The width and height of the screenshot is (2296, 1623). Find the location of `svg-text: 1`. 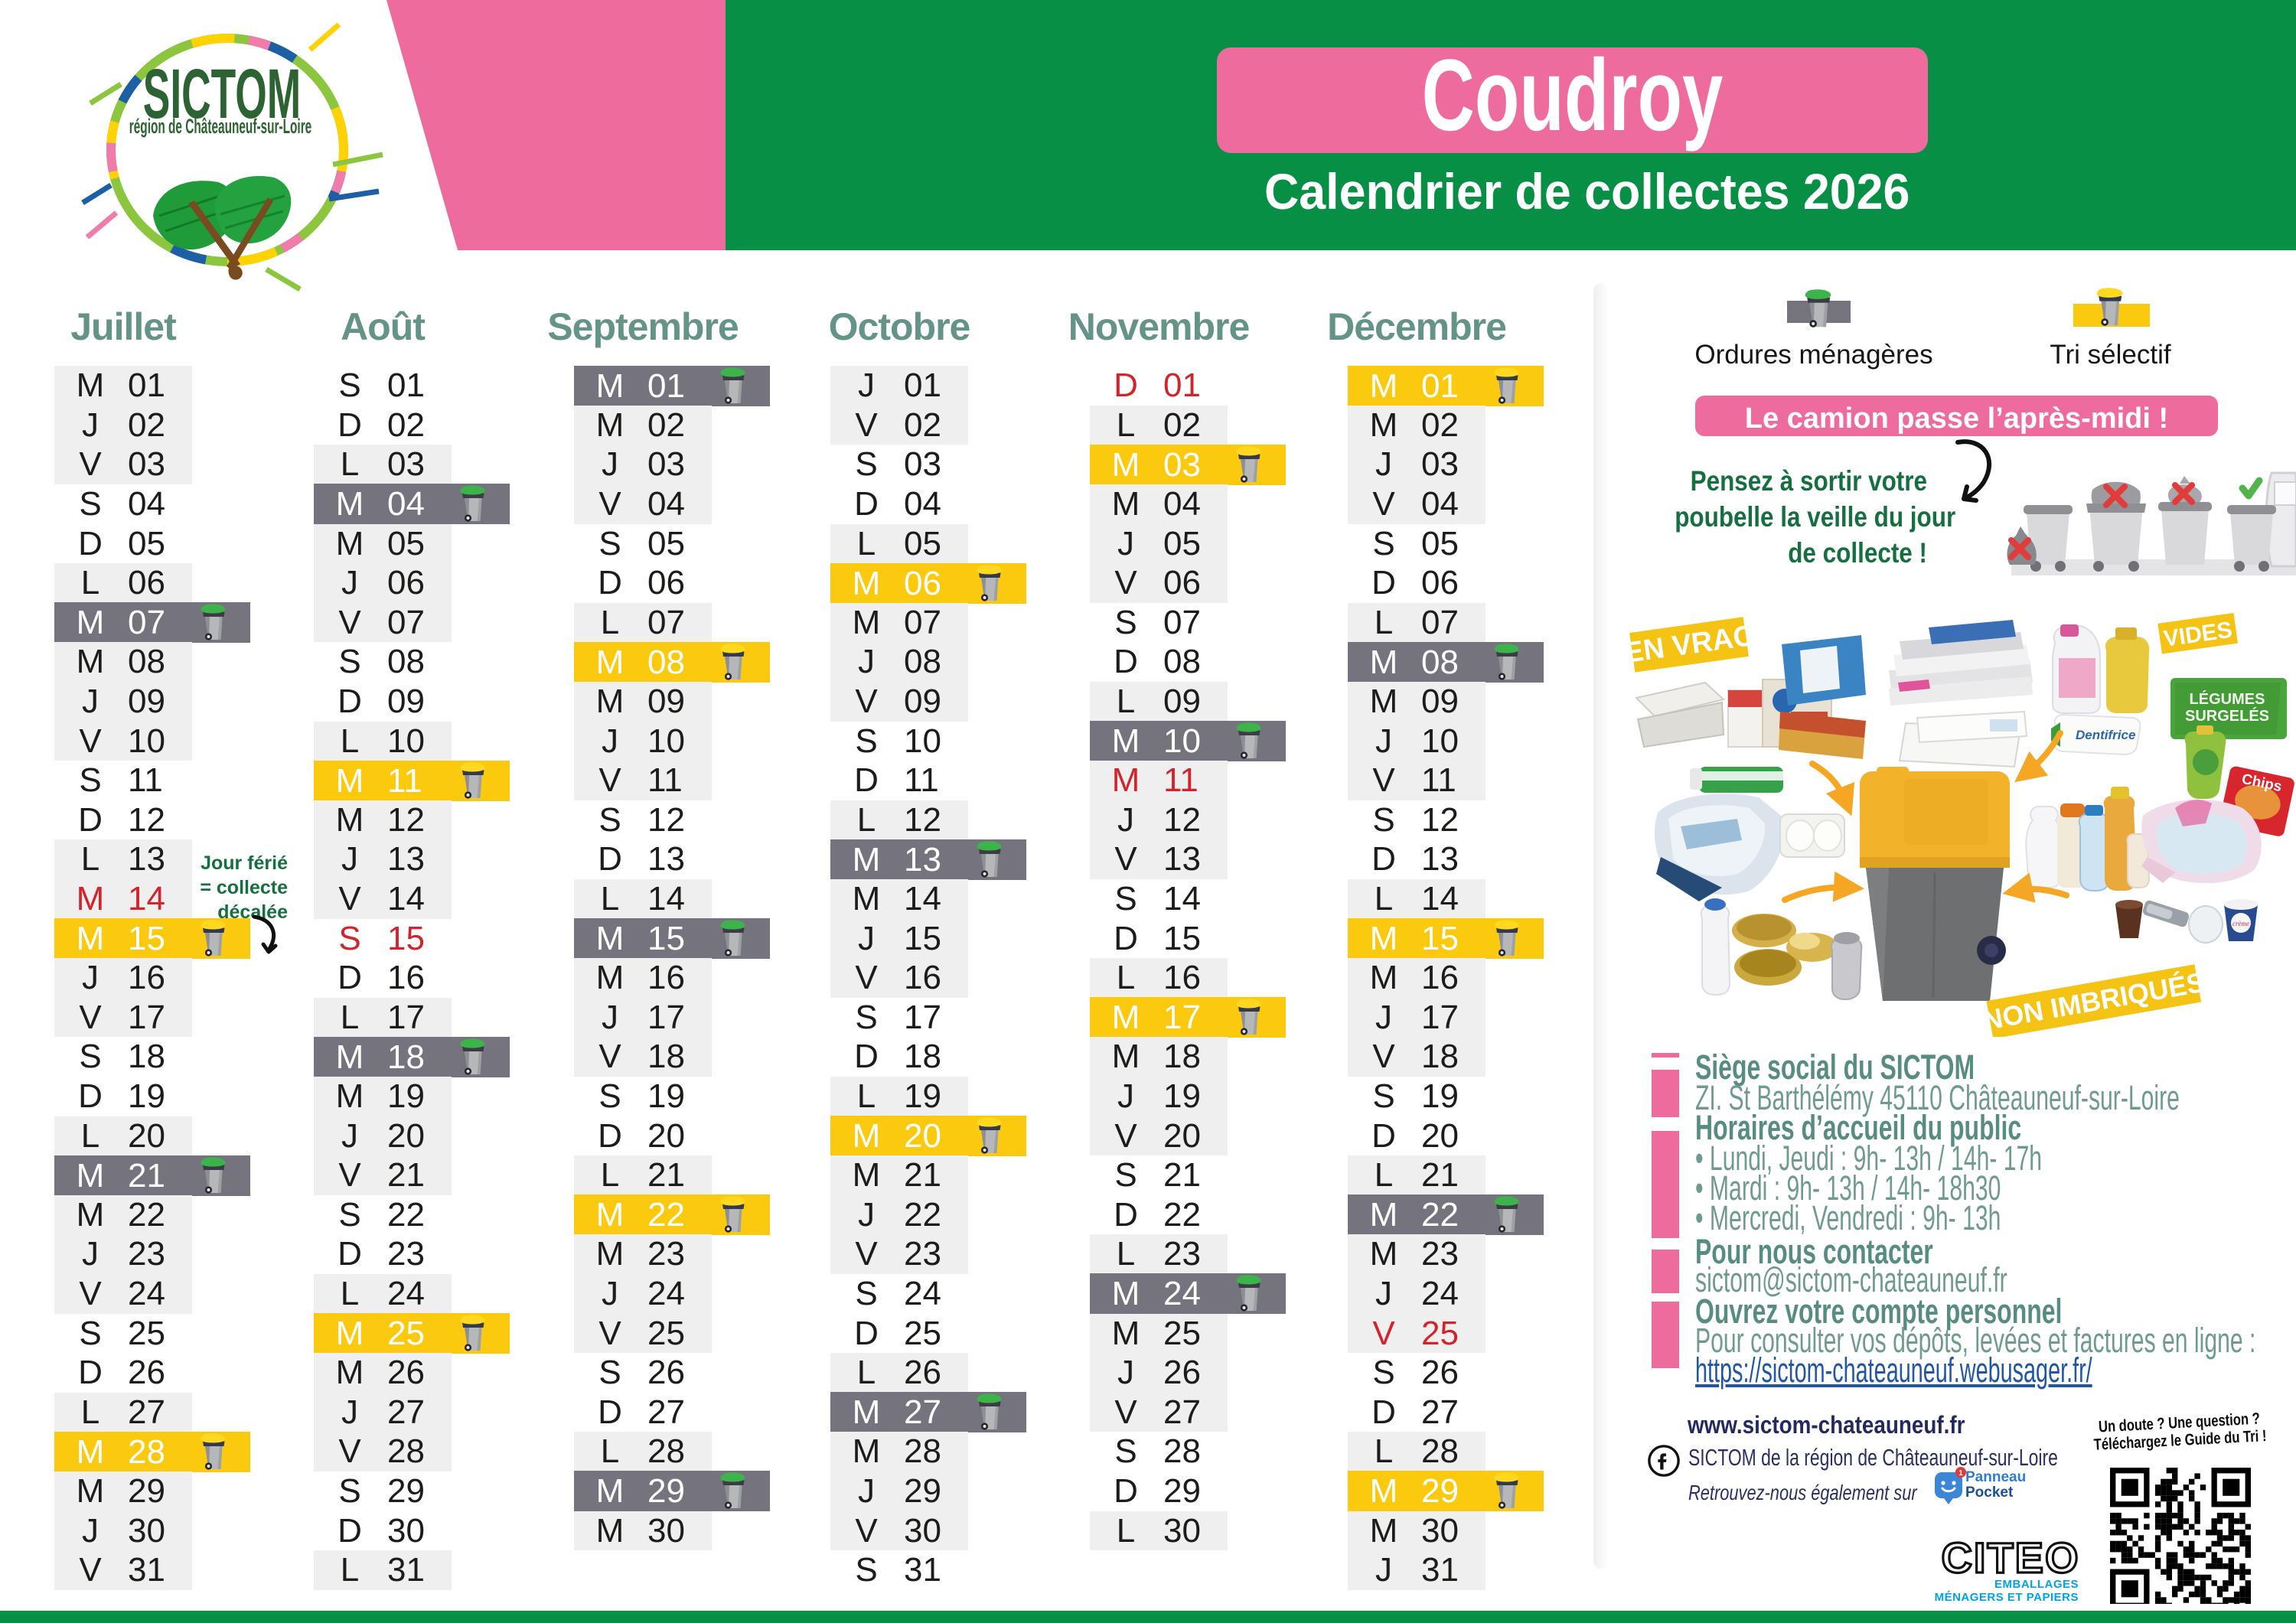

svg-text: 1 is located at coordinates (1960, 1473).